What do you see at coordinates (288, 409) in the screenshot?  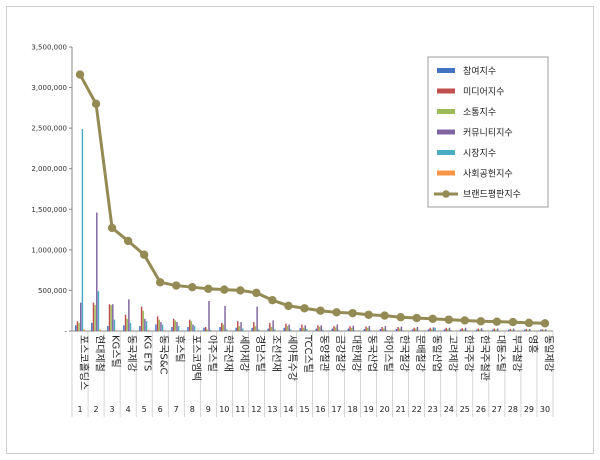 I see `x-index-label: 14` at bounding box center [288, 409].